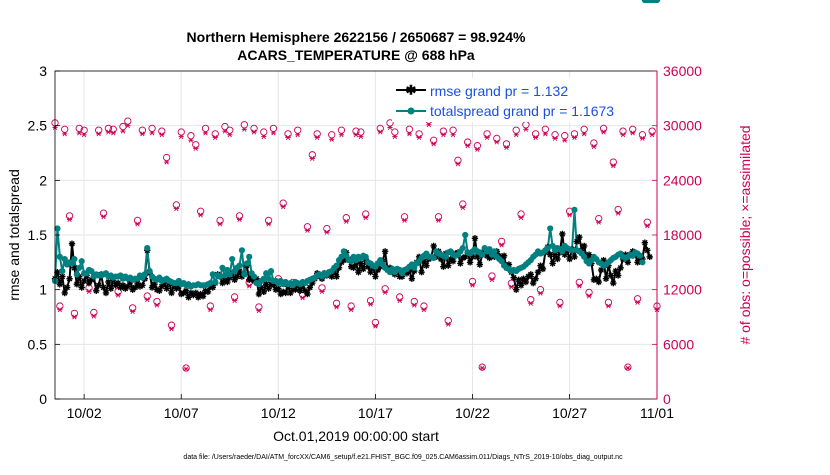  Describe the element at coordinates (657, 413) in the screenshot. I see `x-tick-label: 11/01` at that location.